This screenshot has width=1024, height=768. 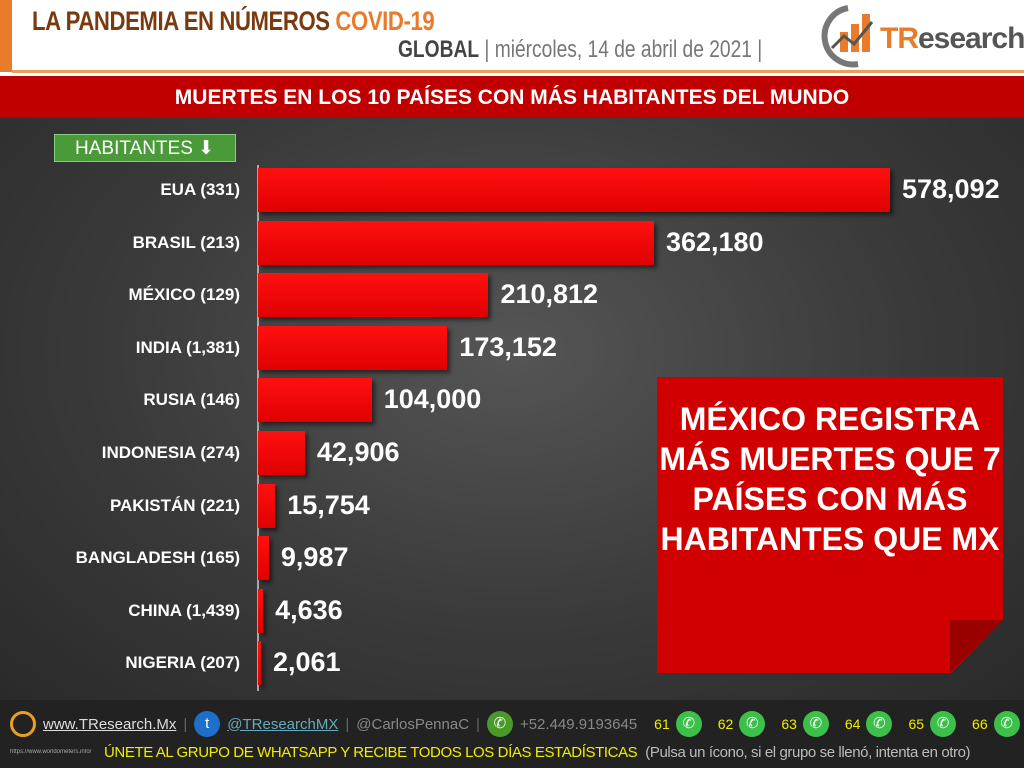 I want to click on globe-icon, so click(x=23, y=724).